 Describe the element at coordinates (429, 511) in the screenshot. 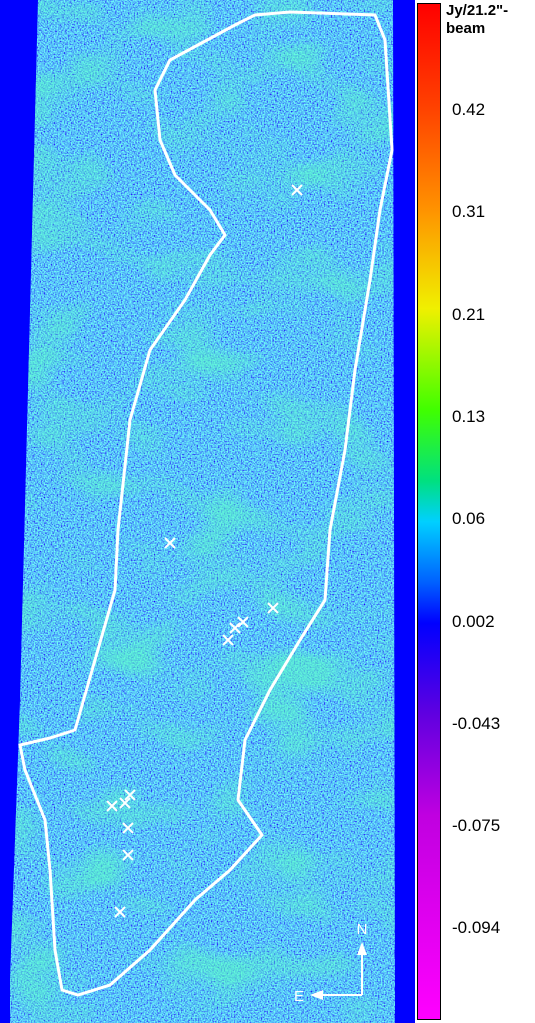

I see `colorbar` at that location.